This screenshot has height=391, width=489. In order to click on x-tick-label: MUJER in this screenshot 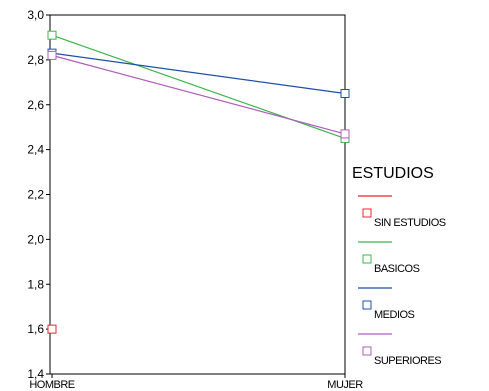, I will do `click(345, 385)`.